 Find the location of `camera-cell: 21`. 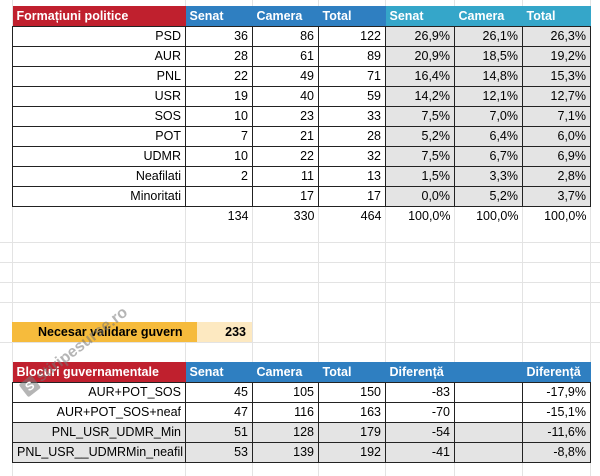

camera-cell: 21 is located at coordinates (285, 136).